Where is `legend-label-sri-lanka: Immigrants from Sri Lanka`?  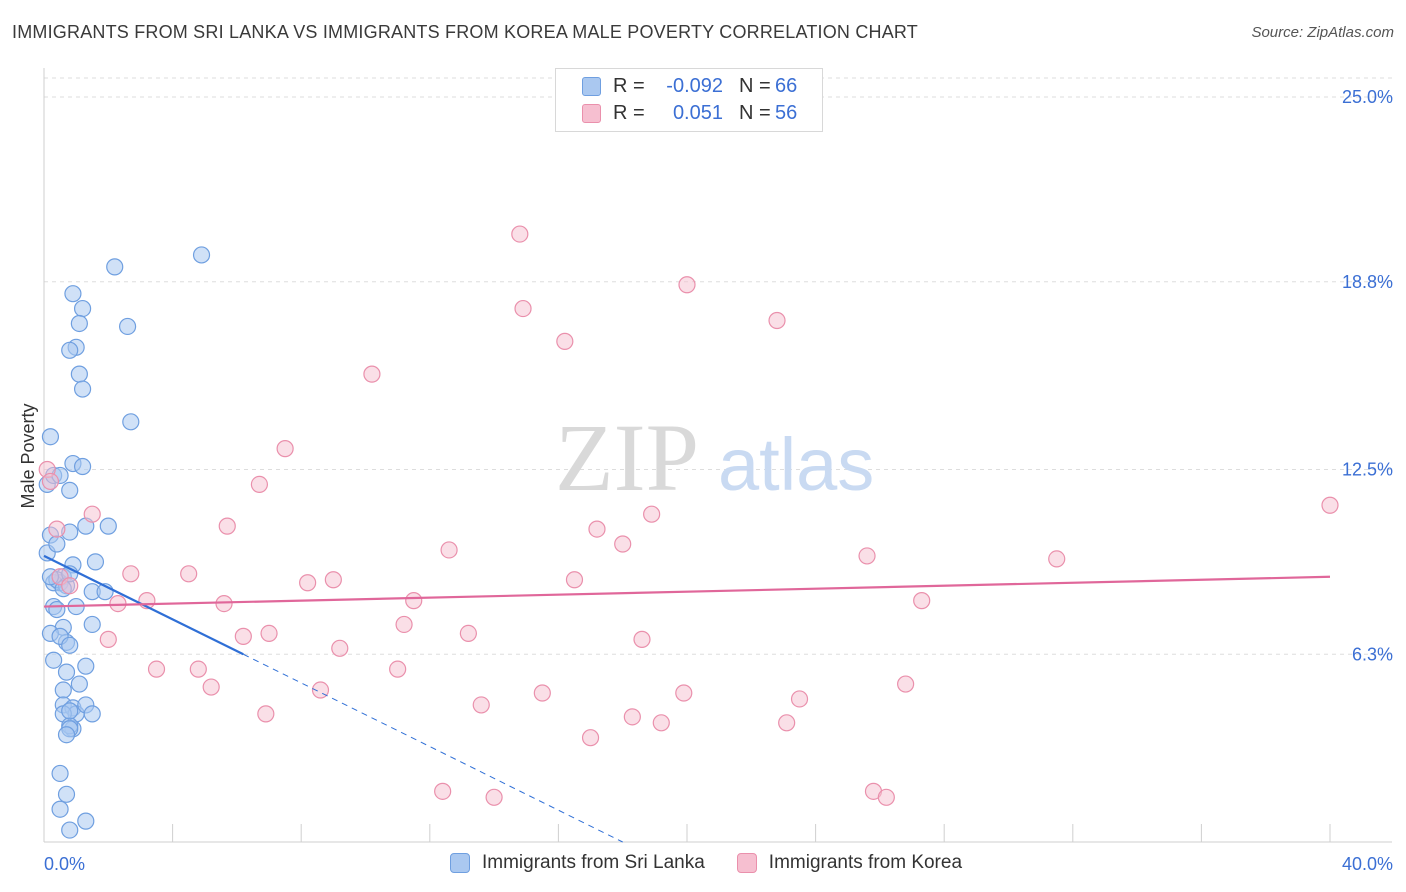
legend-label-sri-lanka: Immigrants from Sri Lanka is located at coordinates (593, 862).